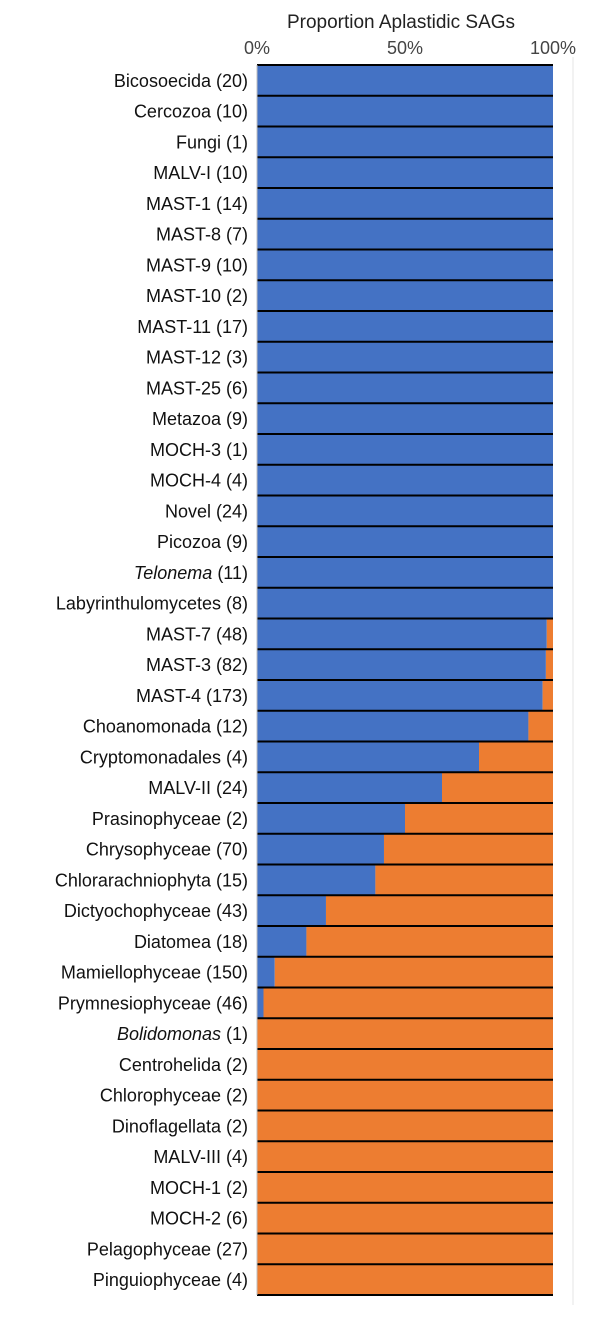  Describe the element at coordinates (206, 511) in the screenshot. I see `category-label: Novel (24)` at that location.